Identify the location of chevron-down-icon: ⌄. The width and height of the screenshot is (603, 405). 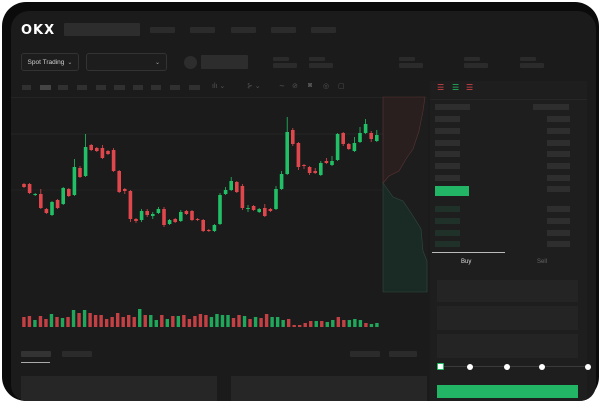
(157, 62).